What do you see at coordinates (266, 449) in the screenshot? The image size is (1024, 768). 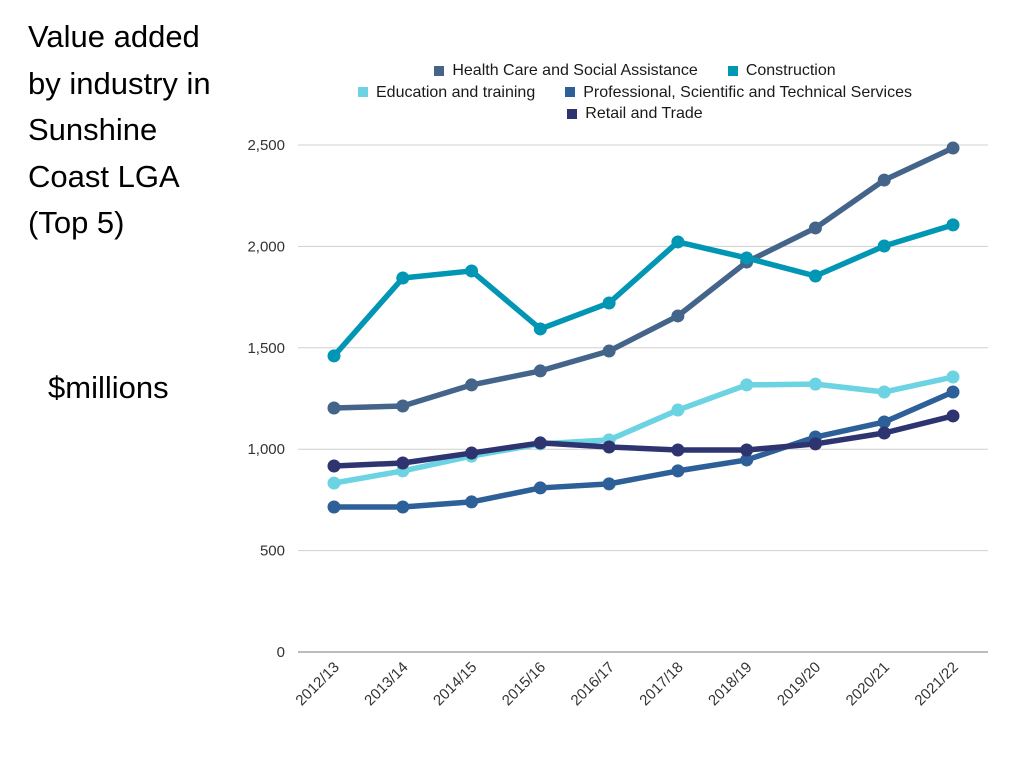 I see `y-tick-label: 1,000` at bounding box center [266, 449].